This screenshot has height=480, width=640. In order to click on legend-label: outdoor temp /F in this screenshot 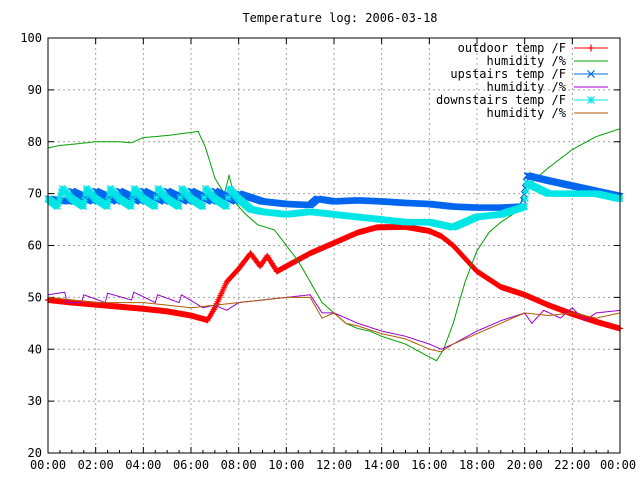, I will do `click(512, 48)`.